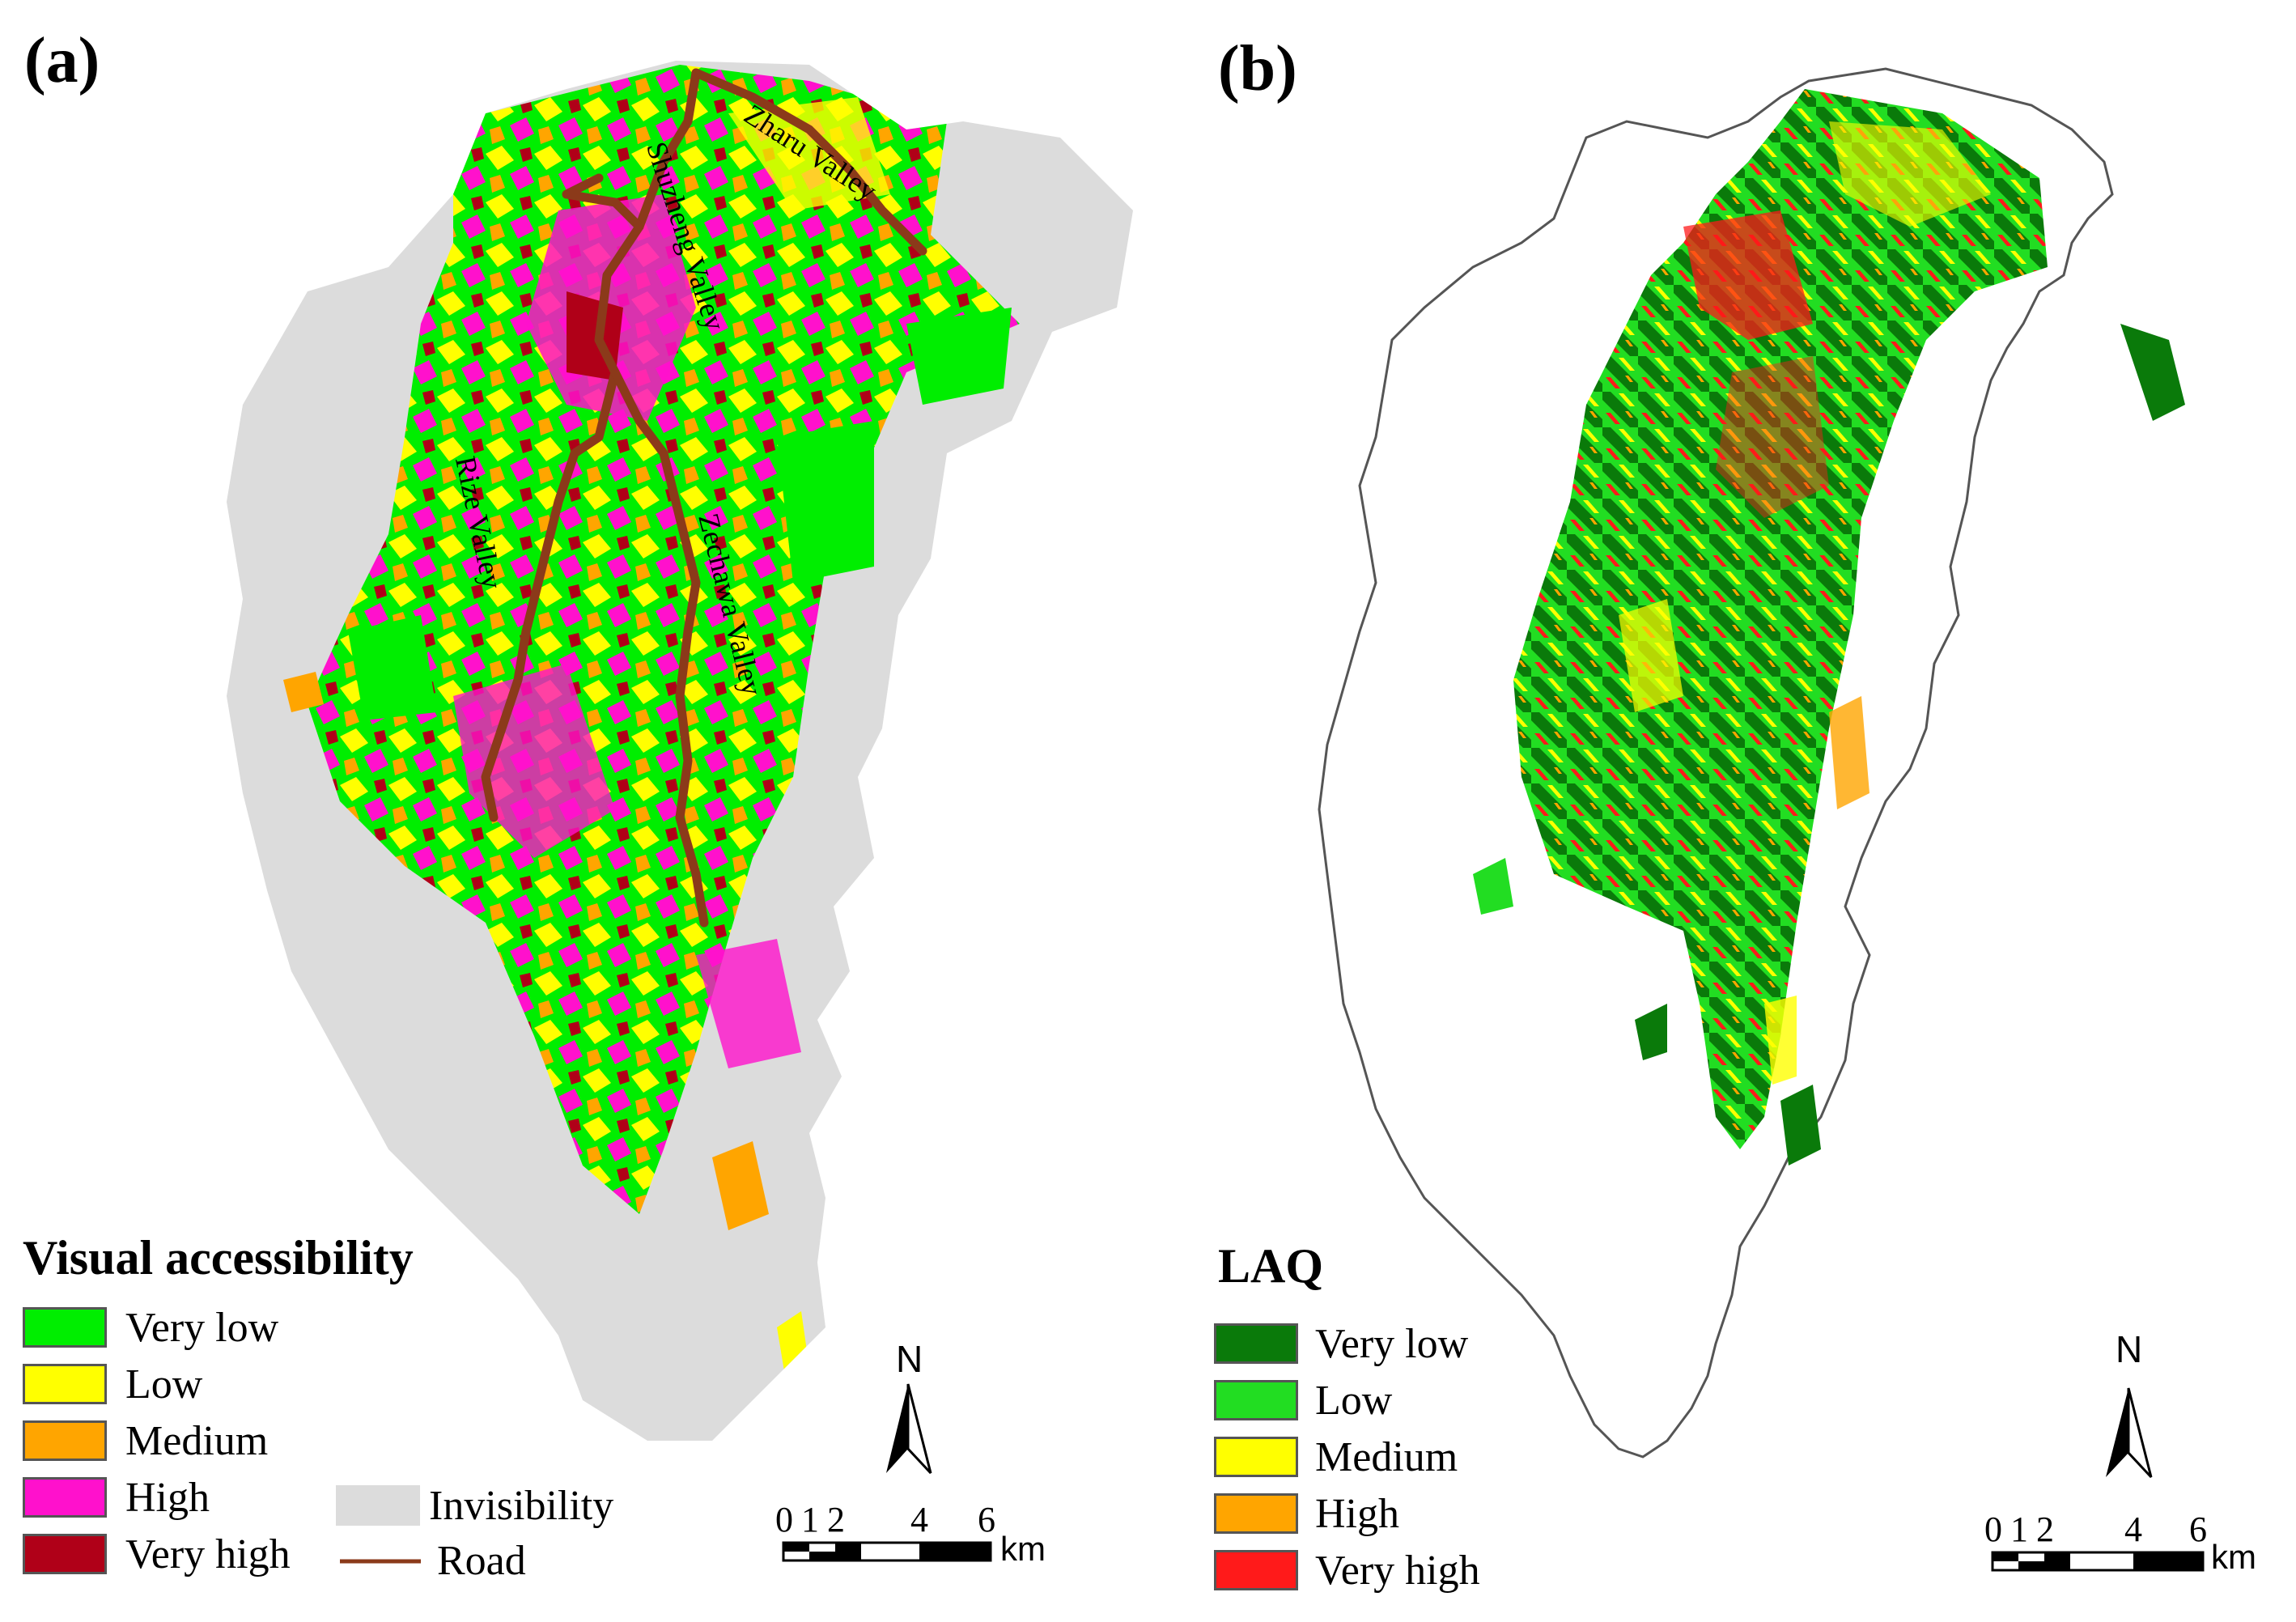 Image resolution: width=2296 pixels, height=1622 pixels. I want to click on legend-b-title: LAQ, so click(1271, 1266).